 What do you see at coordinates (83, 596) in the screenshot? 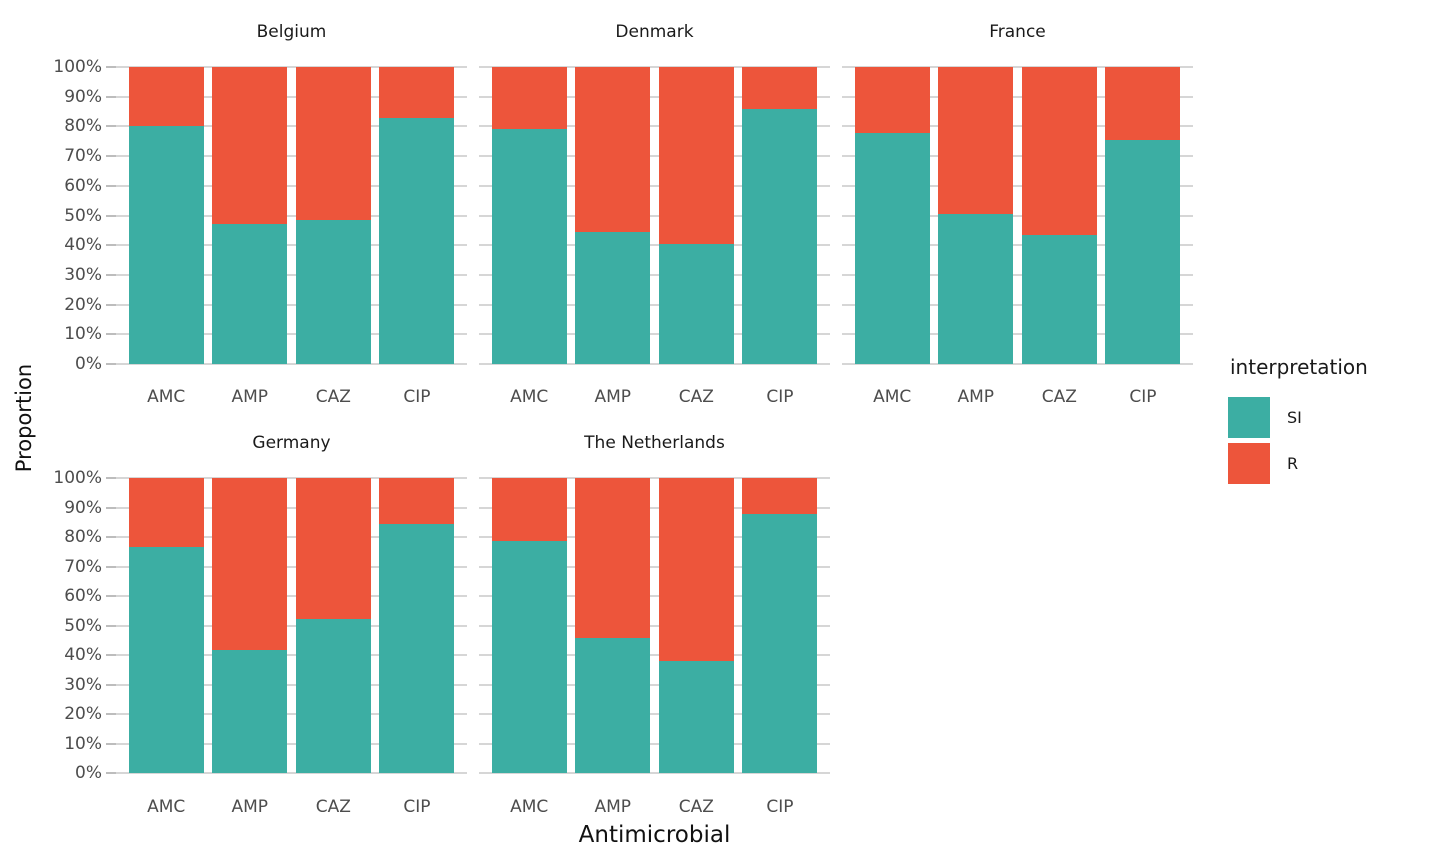
I see `y-tick-label: 60%` at bounding box center [83, 596].